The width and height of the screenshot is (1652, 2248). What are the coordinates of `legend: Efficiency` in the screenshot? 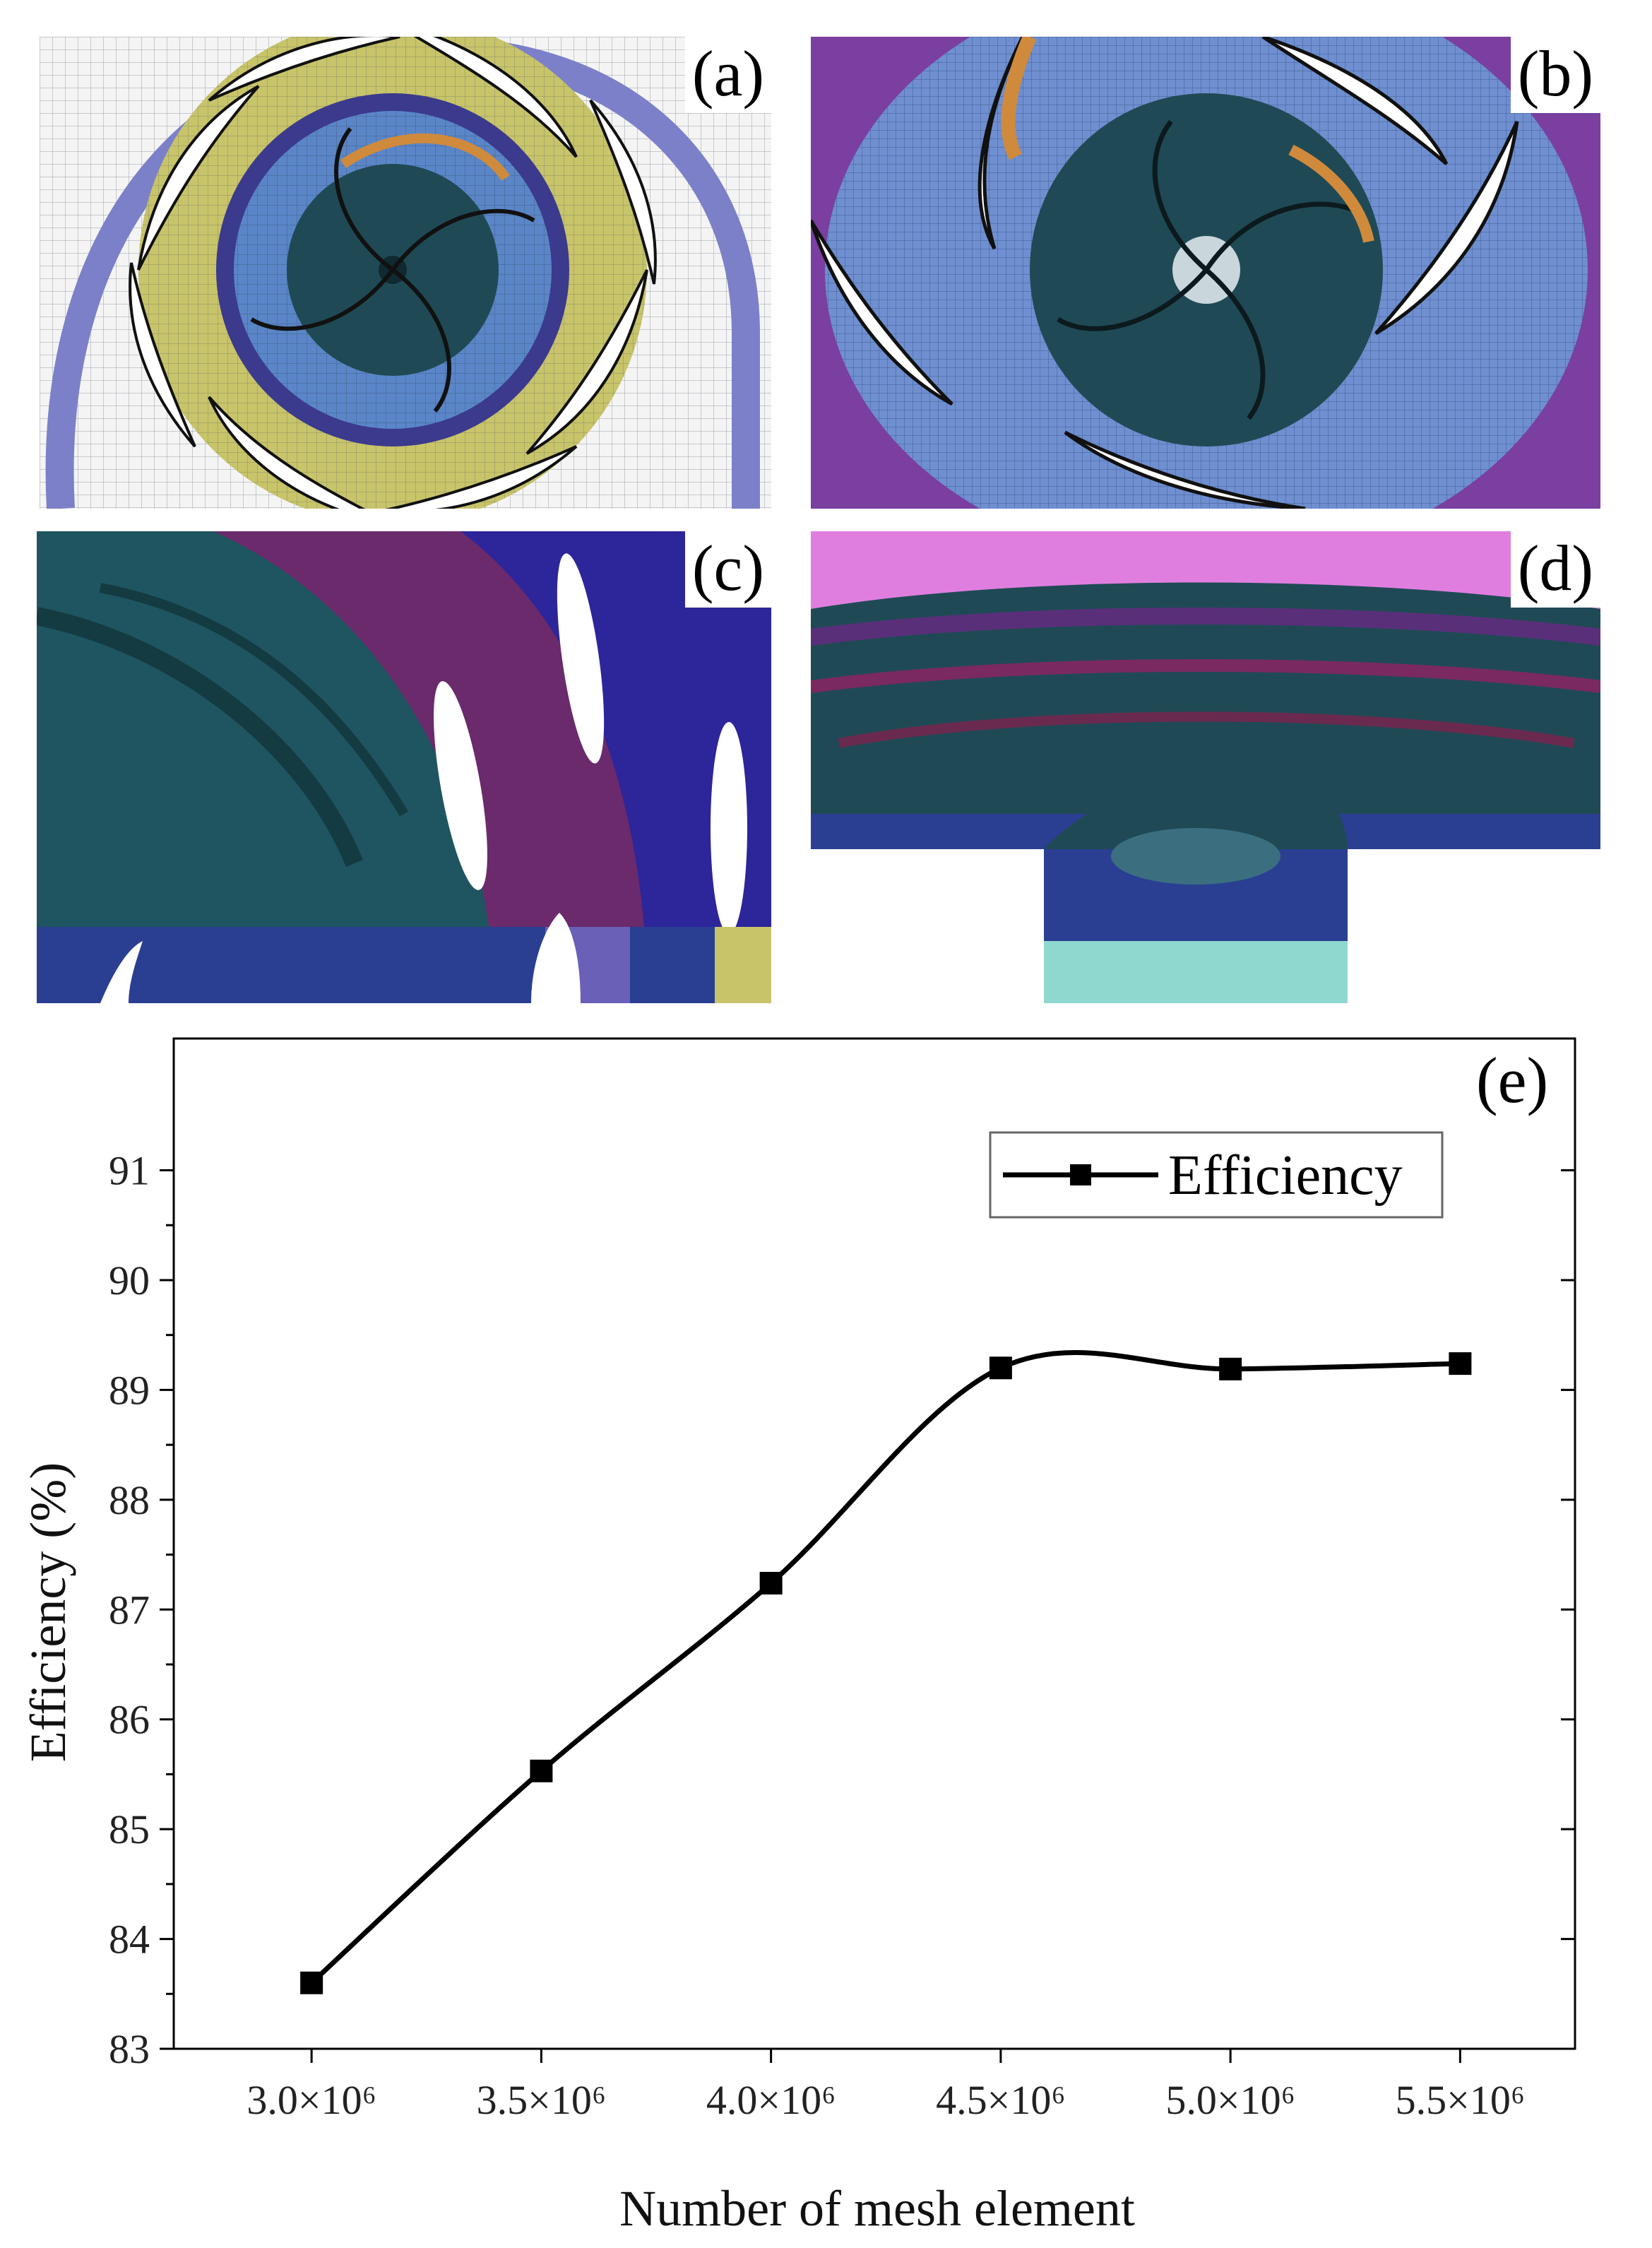 It's located at (1216, 1175).